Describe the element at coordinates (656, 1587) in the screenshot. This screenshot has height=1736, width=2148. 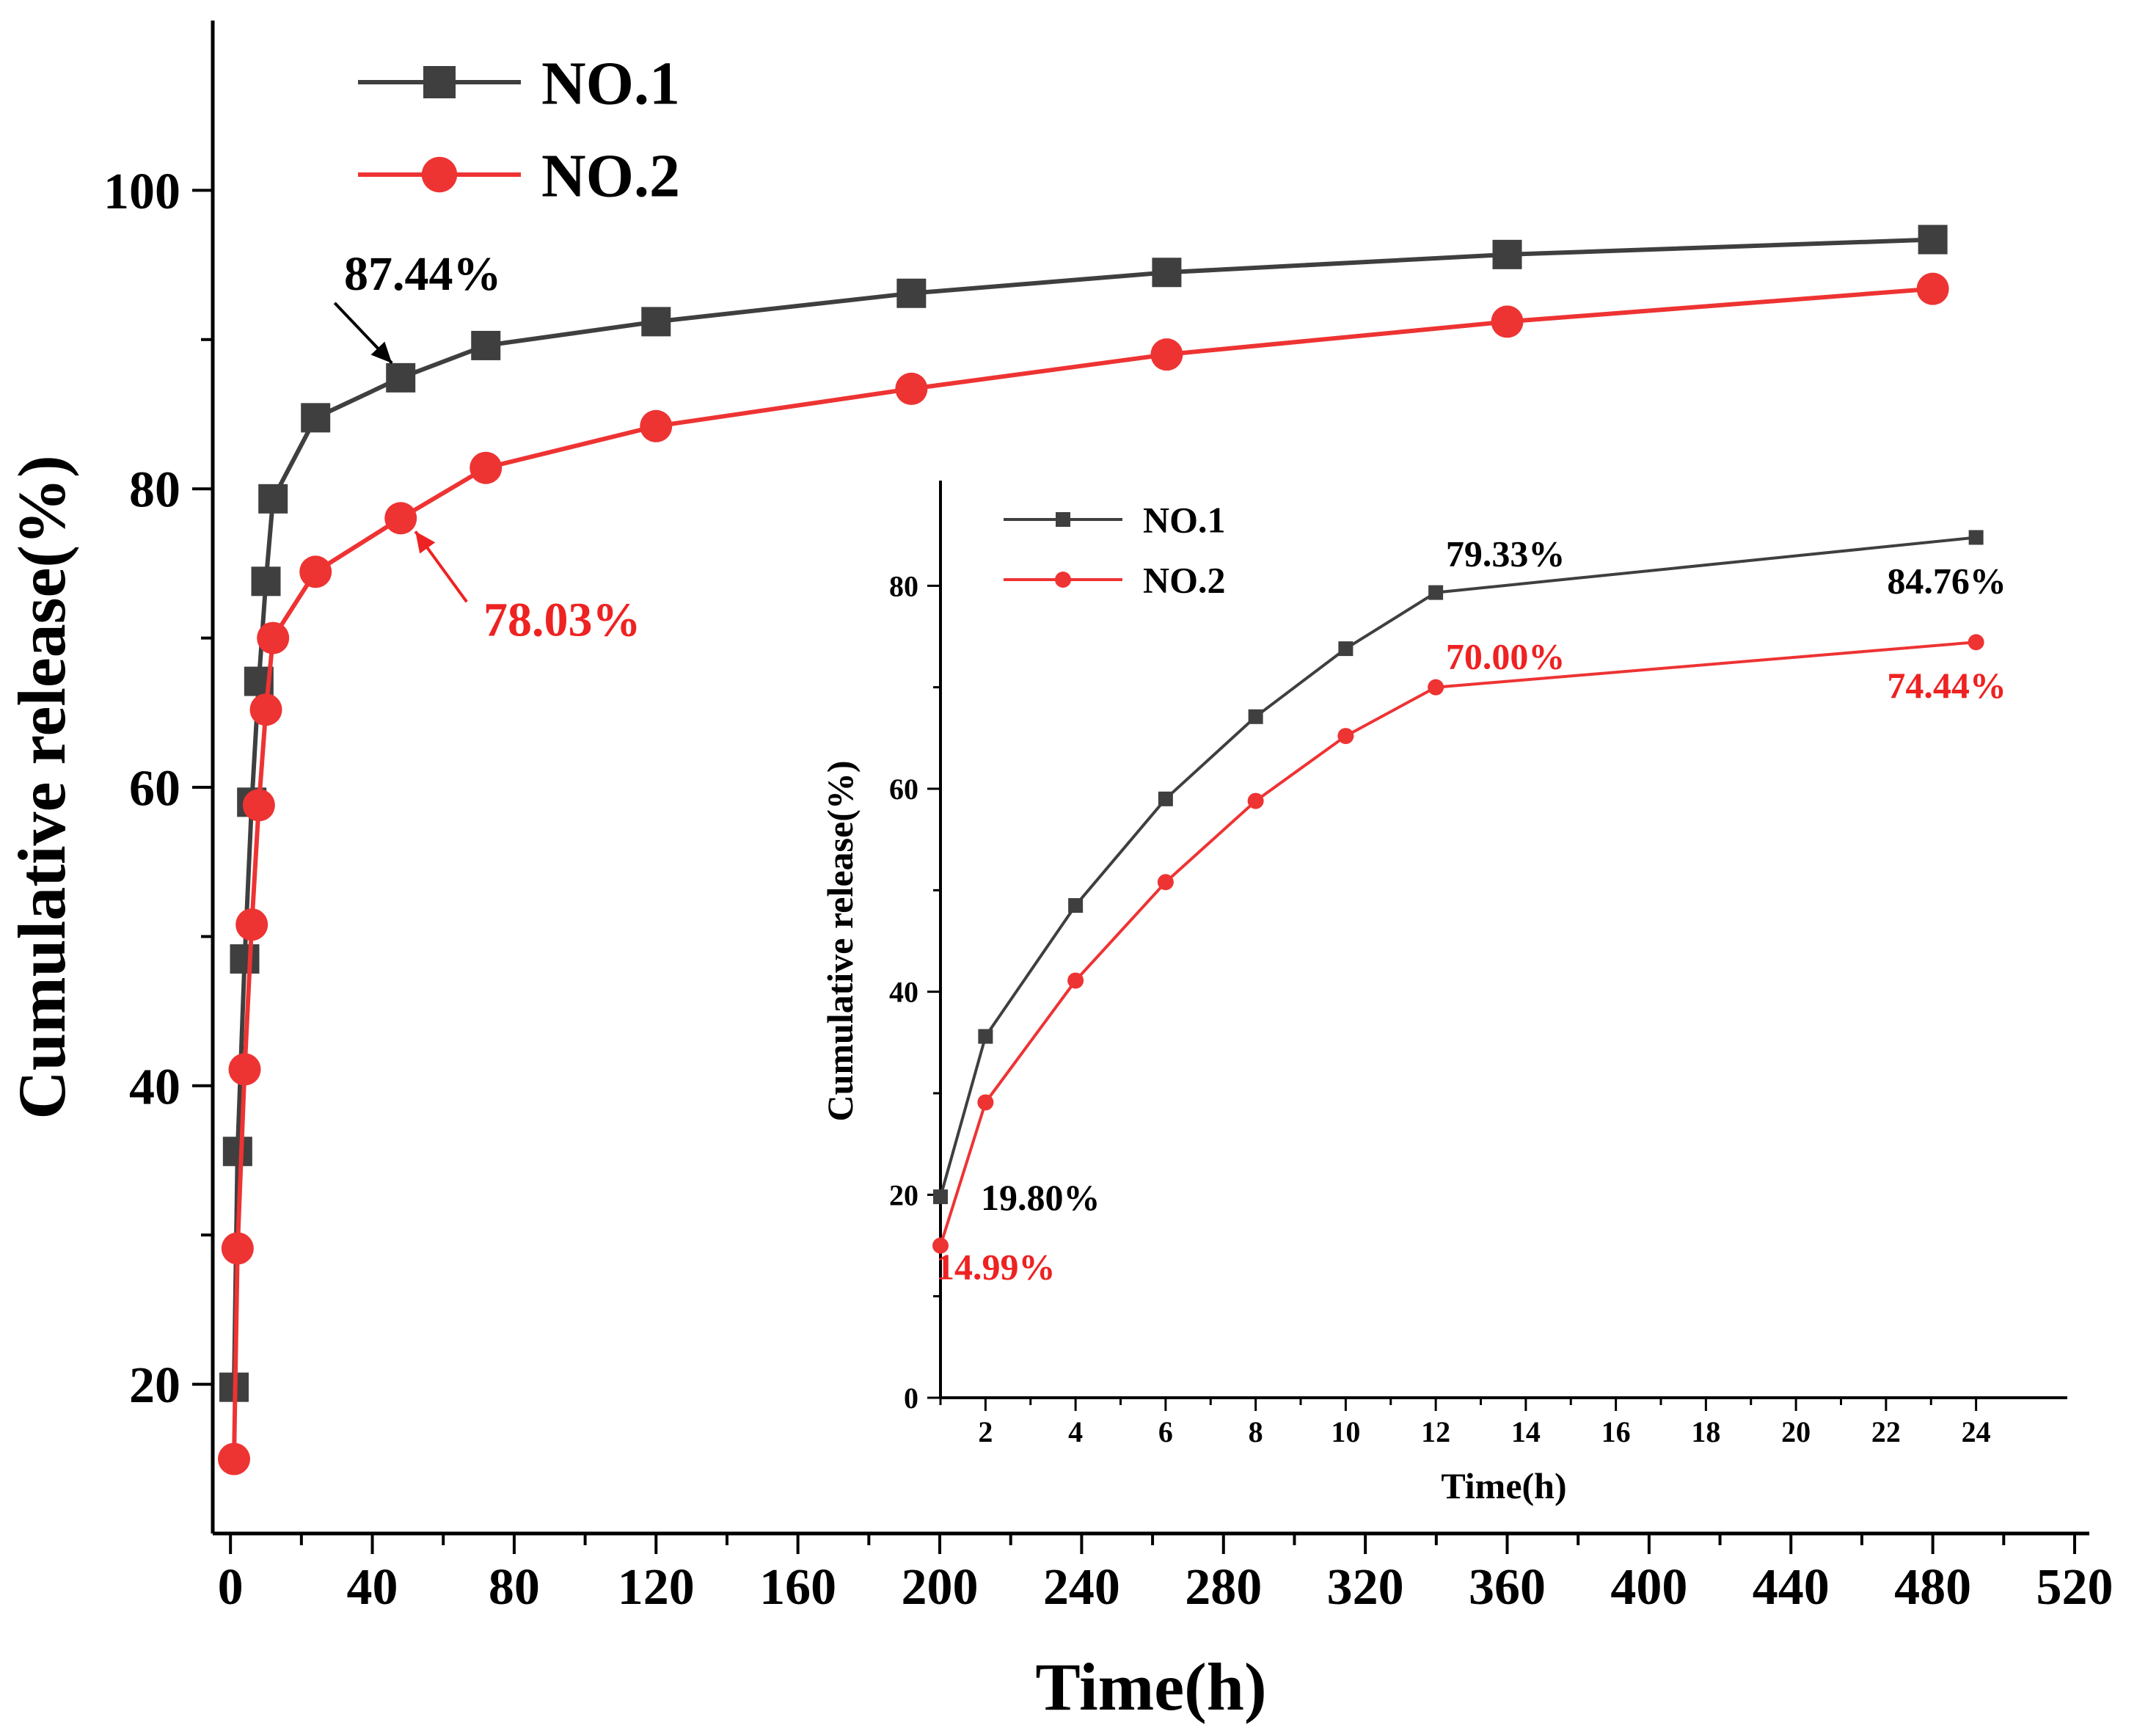
I see `x-tick-label: 120` at that location.